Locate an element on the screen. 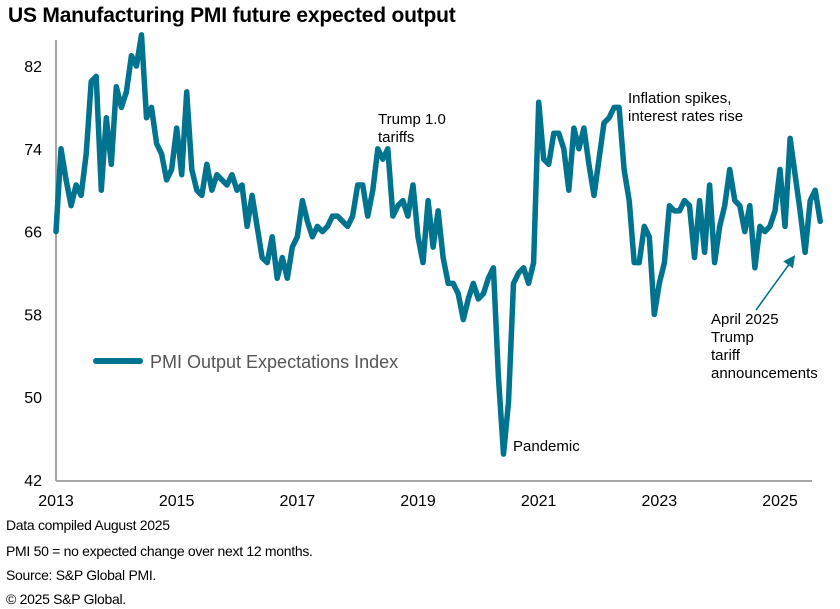 Image resolution: width=840 pixels, height=609 pixels. annotation-text: announcements is located at coordinates (764, 373).